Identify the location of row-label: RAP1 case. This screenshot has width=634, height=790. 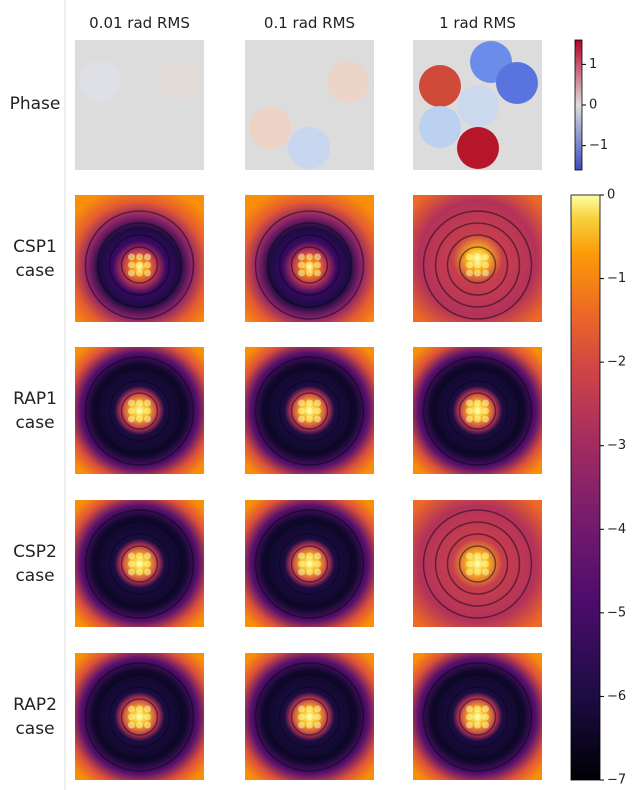
(35, 411).